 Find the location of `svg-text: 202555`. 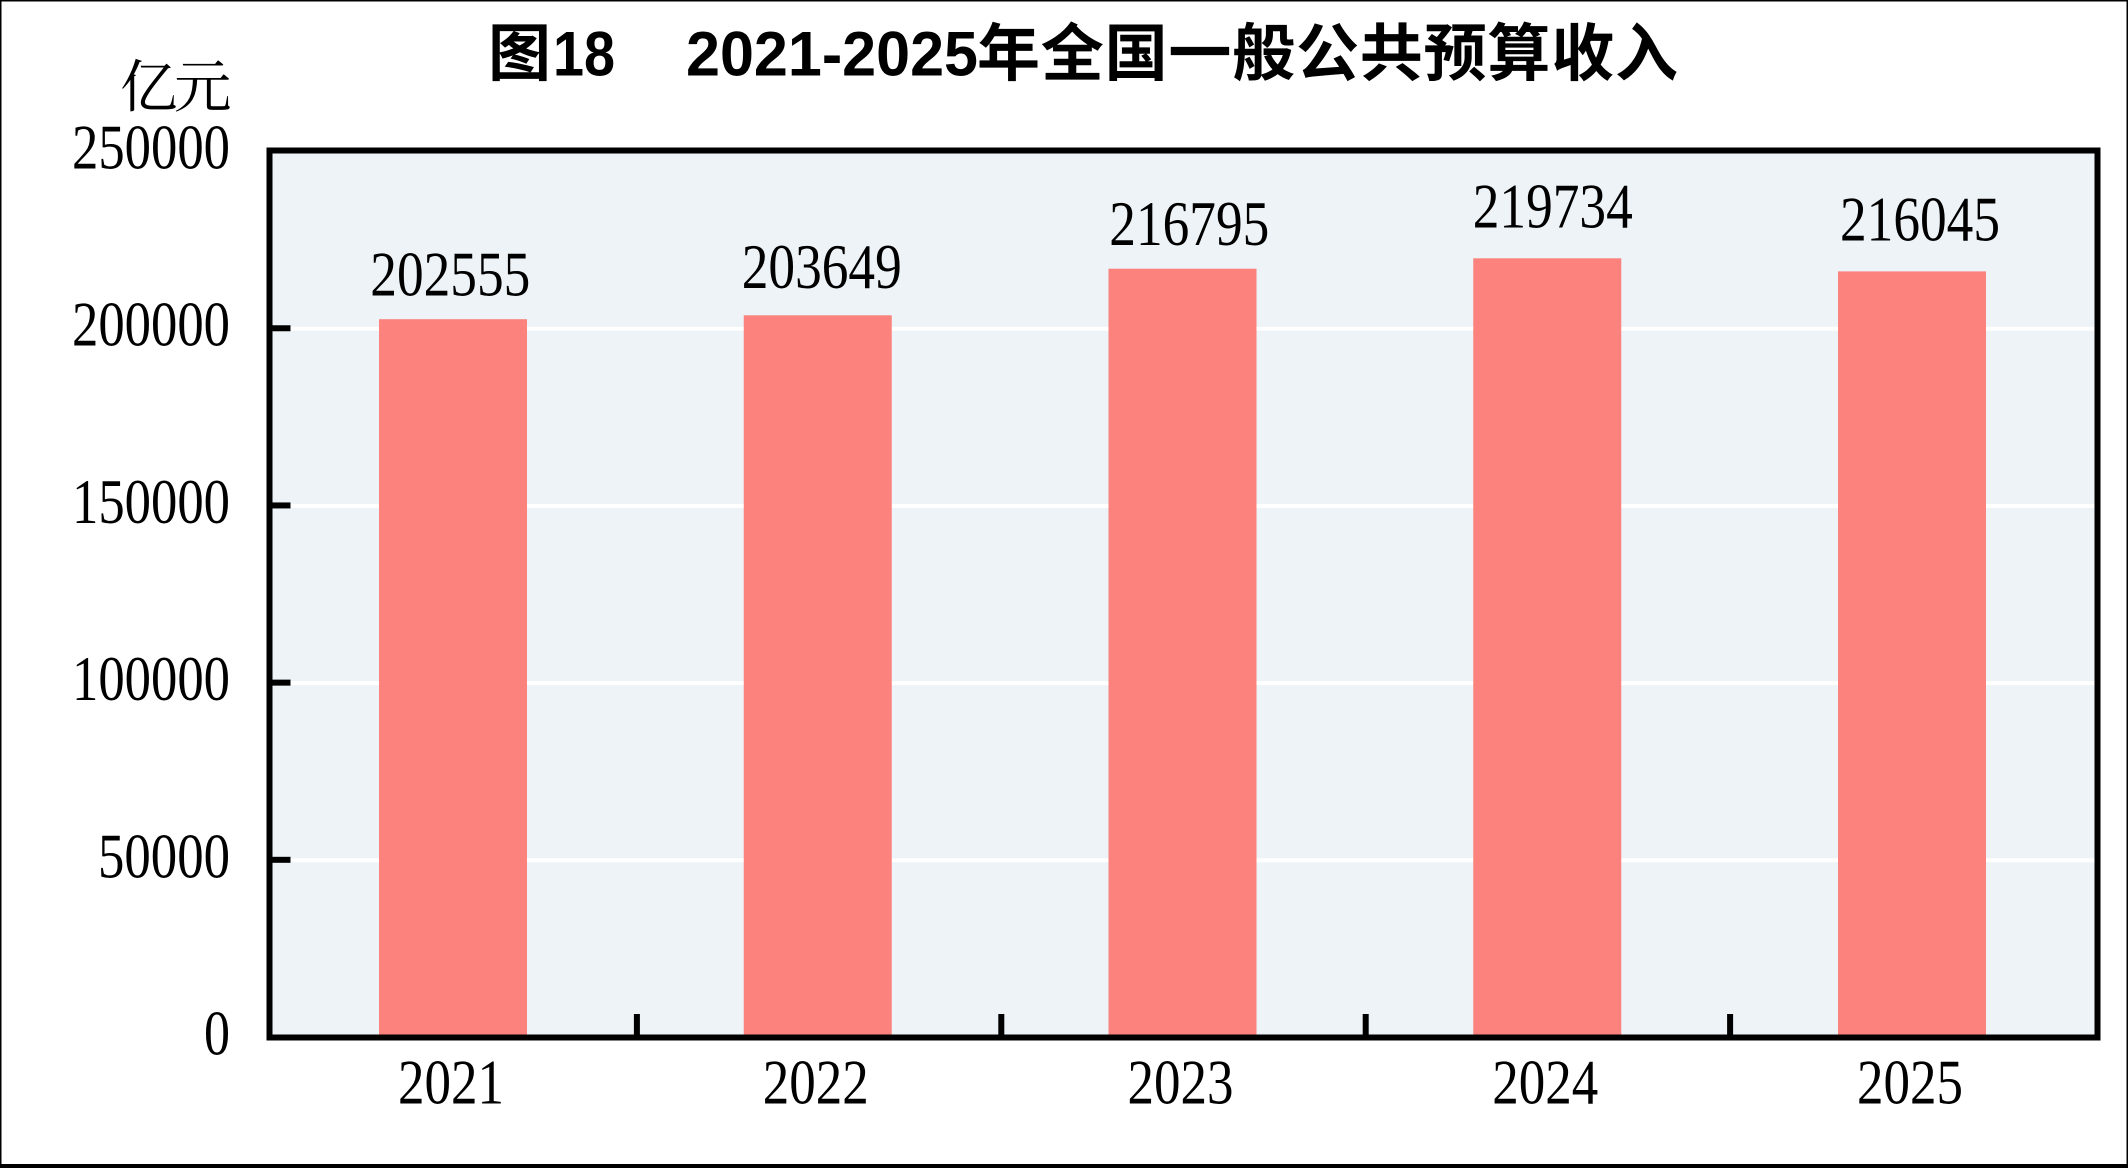

svg-text: 202555 is located at coordinates (450, 275).